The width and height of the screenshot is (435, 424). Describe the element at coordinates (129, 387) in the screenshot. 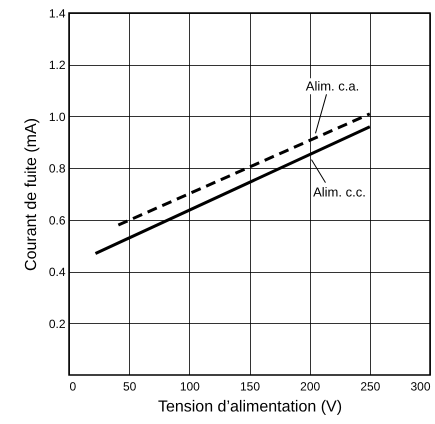

I see `x-tick-label: 50` at that location.